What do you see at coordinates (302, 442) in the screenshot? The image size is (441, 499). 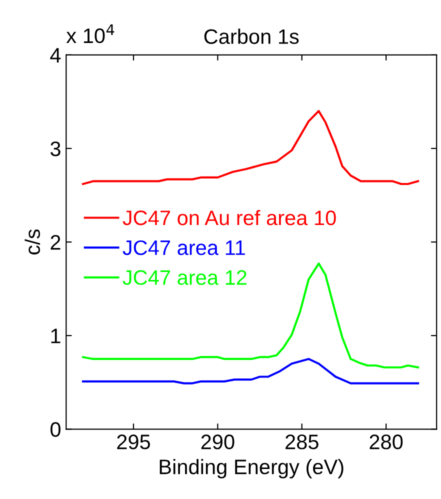 I see `x-tick-label: 285` at bounding box center [302, 442].